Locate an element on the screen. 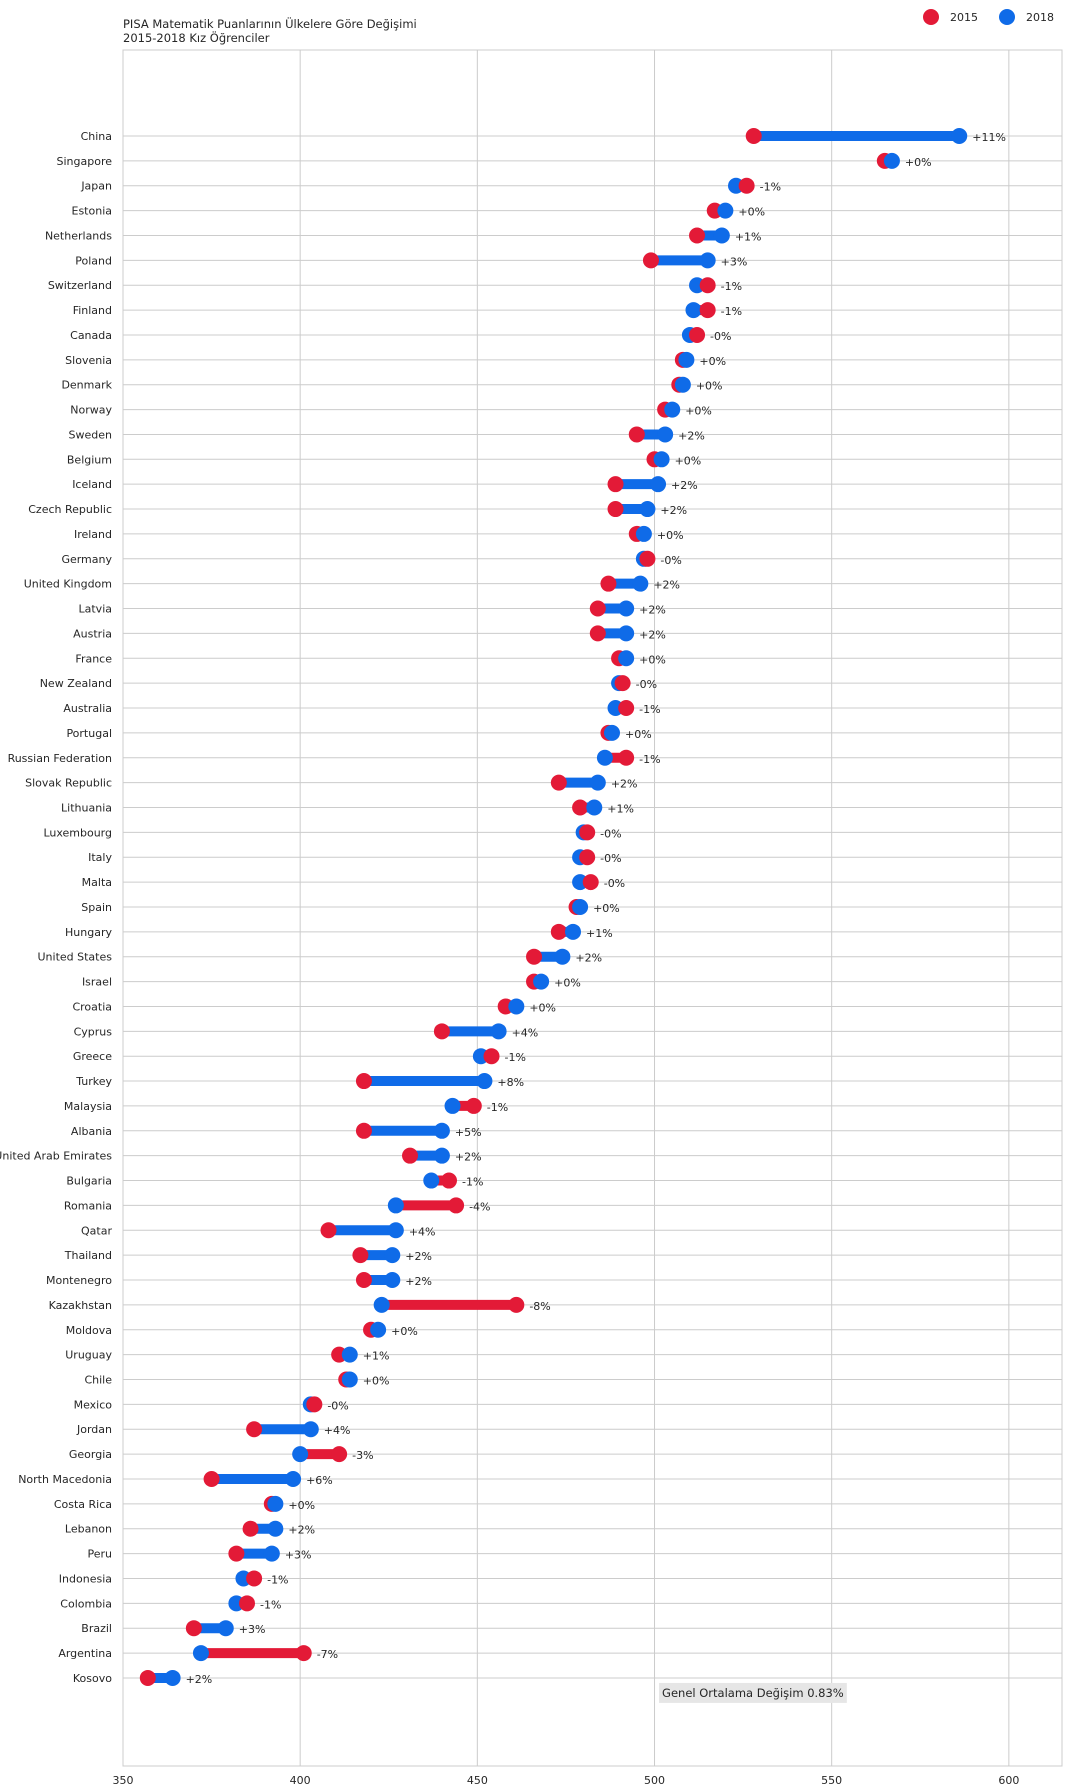 This screenshot has width=1068, height=1792. change-label: +6% is located at coordinates (319, 1480).